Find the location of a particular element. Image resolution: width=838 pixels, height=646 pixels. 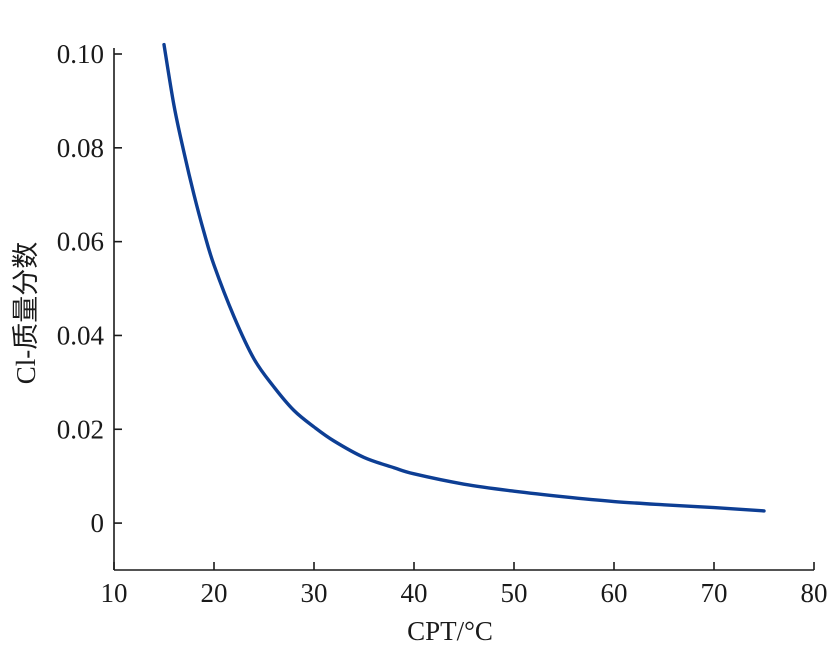

y-tick-label: 0.10 is located at coordinates (80, 54).